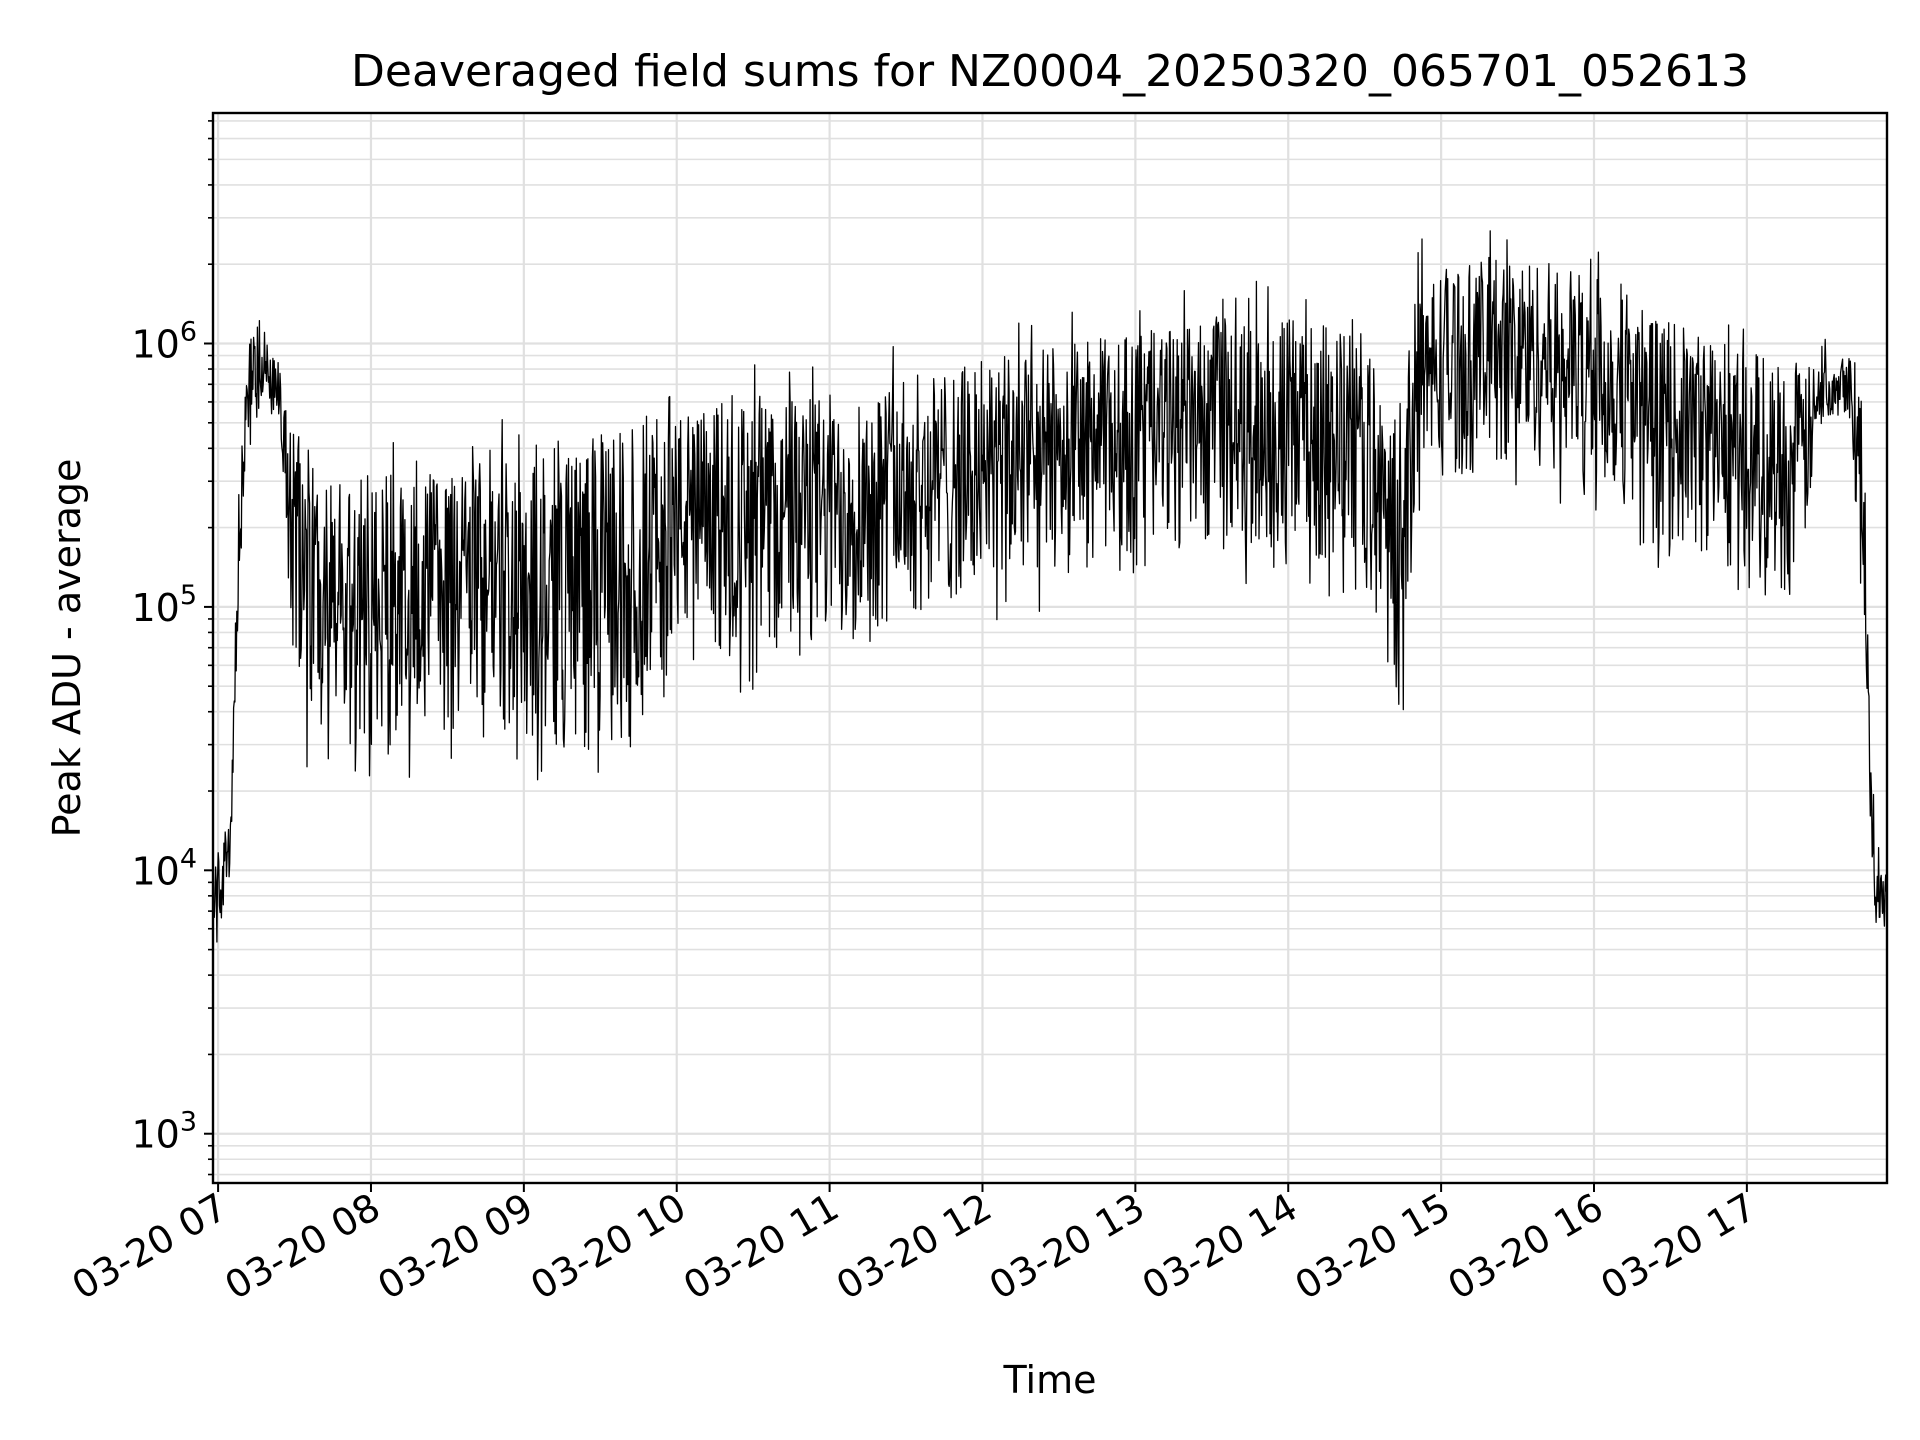 Image resolution: width=1920 pixels, height=1440 pixels. I want to click on x-axis-label: Time, so click(1050, 1380).